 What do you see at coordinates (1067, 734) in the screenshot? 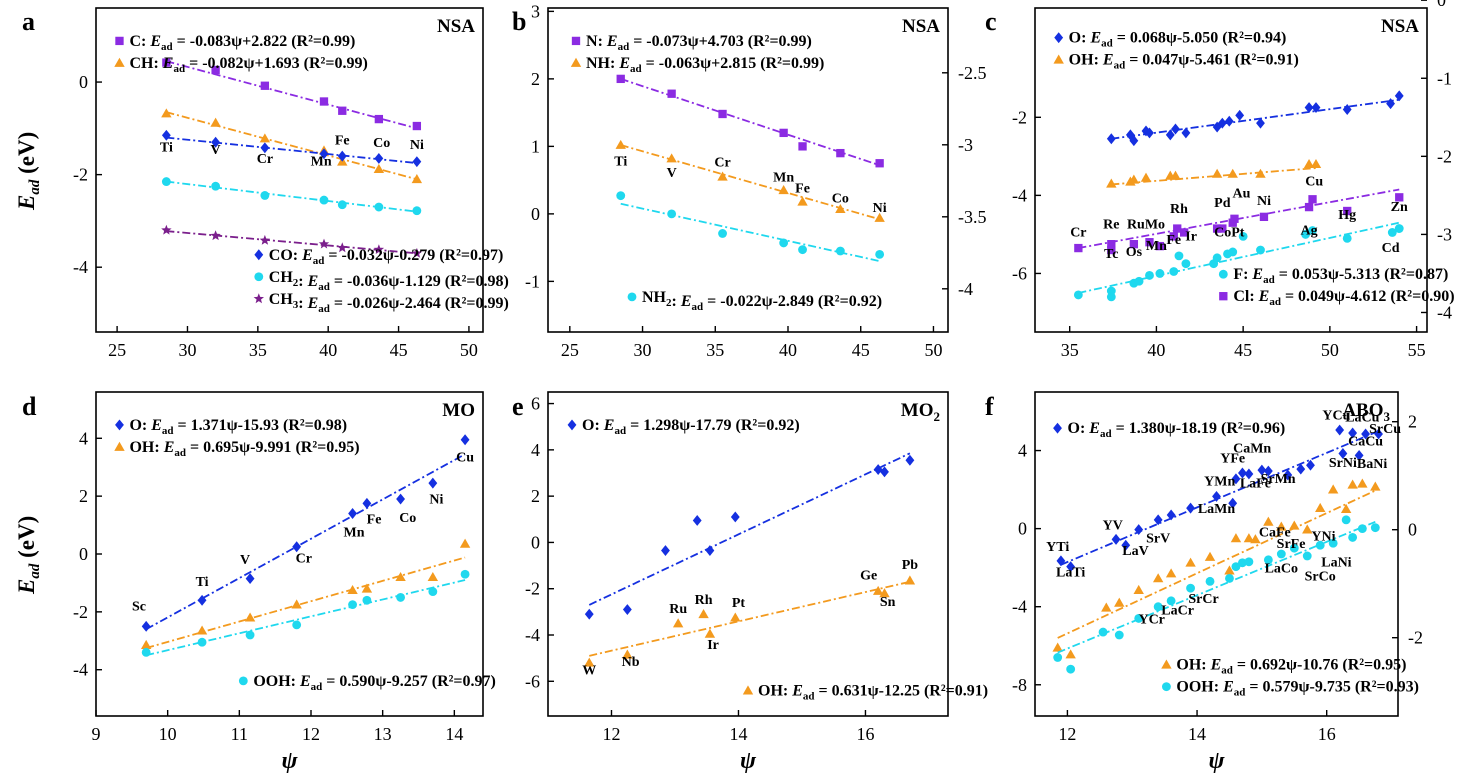
I see `x-tick-label: 12` at bounding box center [1067, 734].